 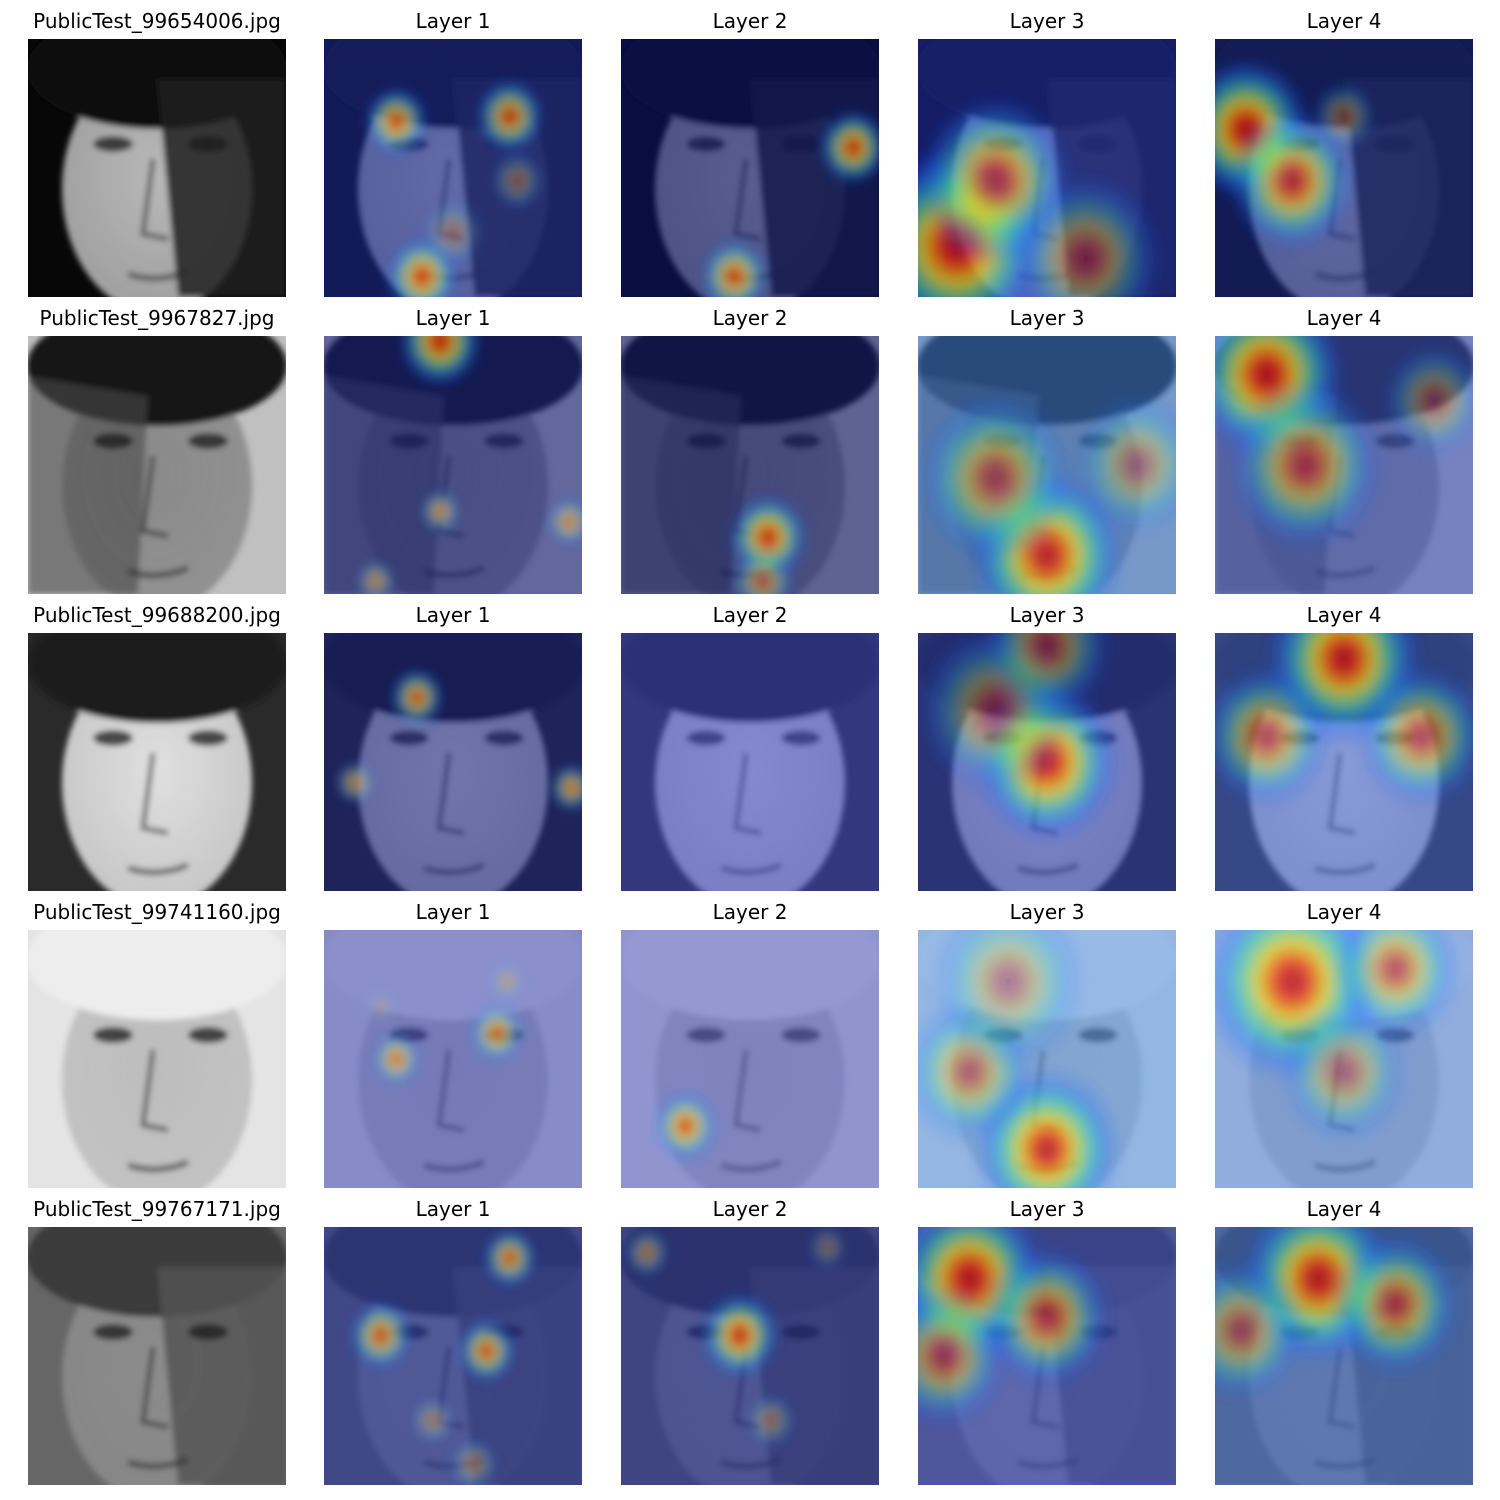 What do you see at coordinates (157, 615) in the screenshot?
I see `image-filename-title: PublicTest_99688200.jpg` at bounding box center [157, 615].